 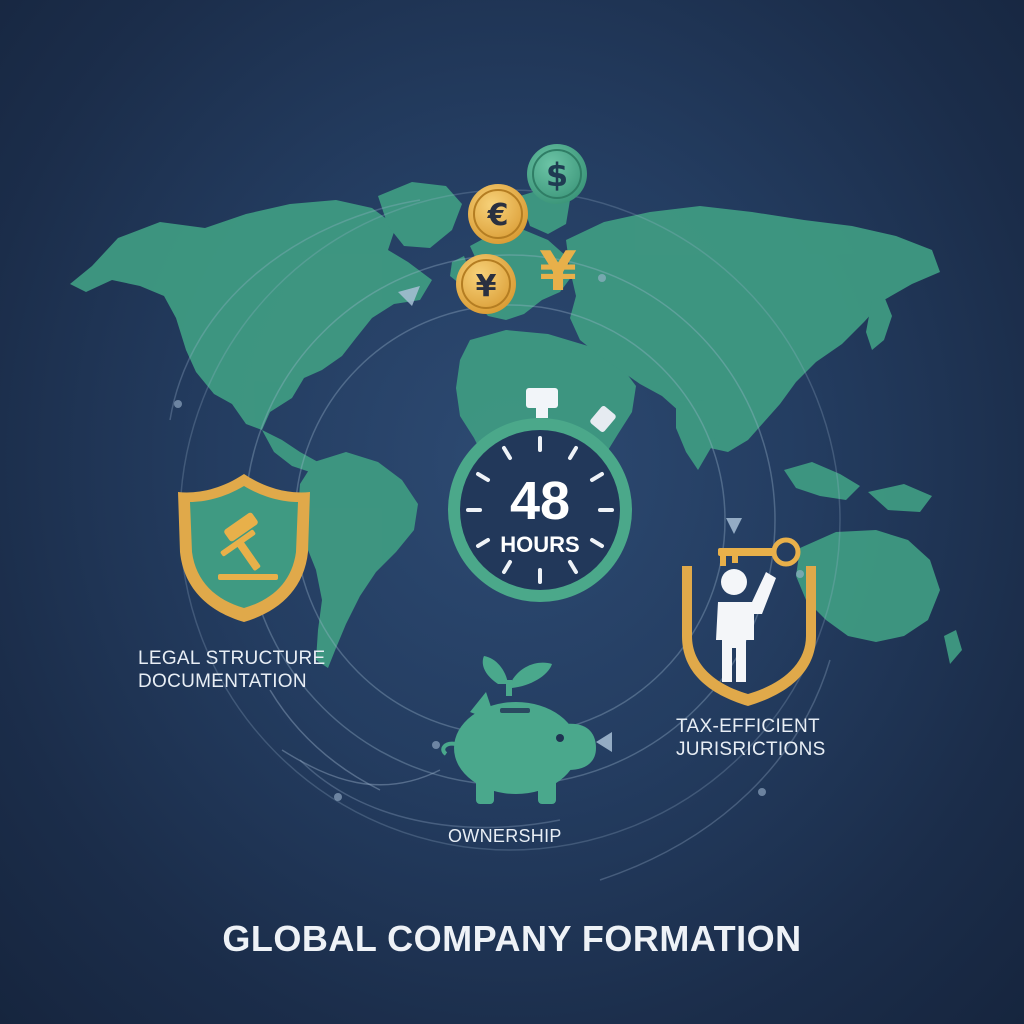 I want to click on euro-coin-icon: €, so click(x=498, y=214).